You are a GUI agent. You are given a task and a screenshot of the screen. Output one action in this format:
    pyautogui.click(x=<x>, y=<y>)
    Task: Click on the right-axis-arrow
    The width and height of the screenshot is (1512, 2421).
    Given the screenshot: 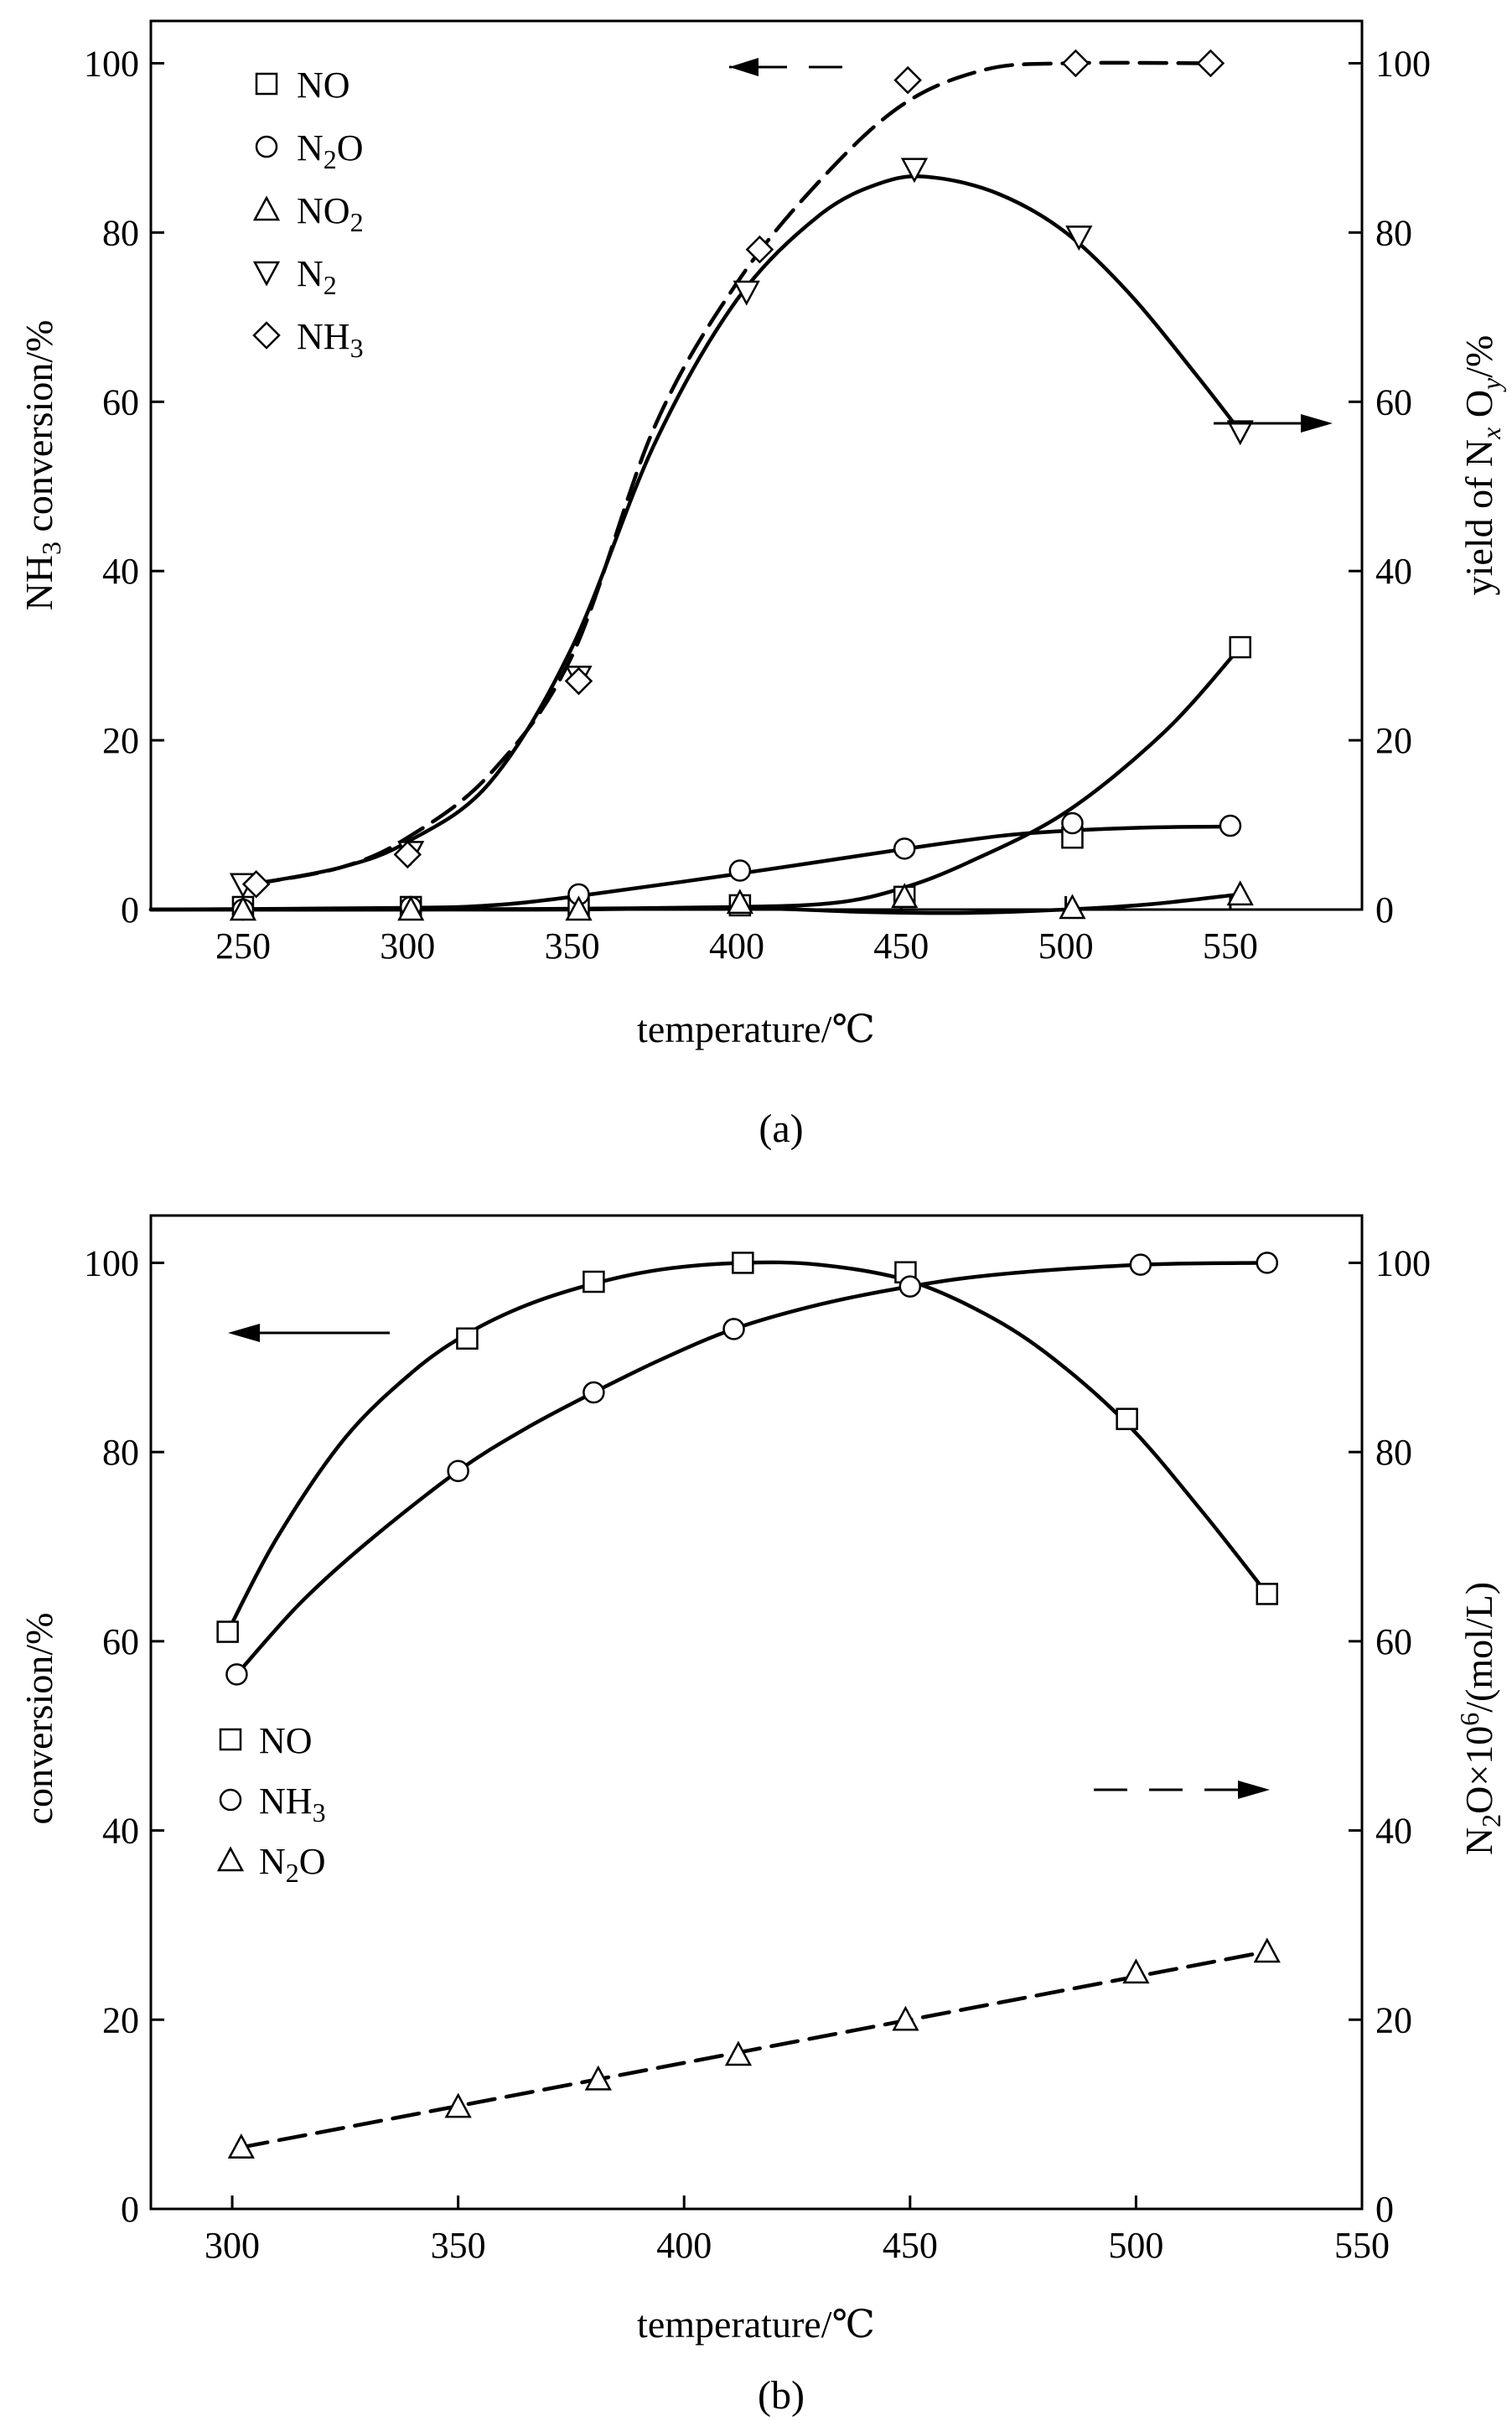 What is the action you would take?
    pyautogui.click(x=1182, y=1790)
    